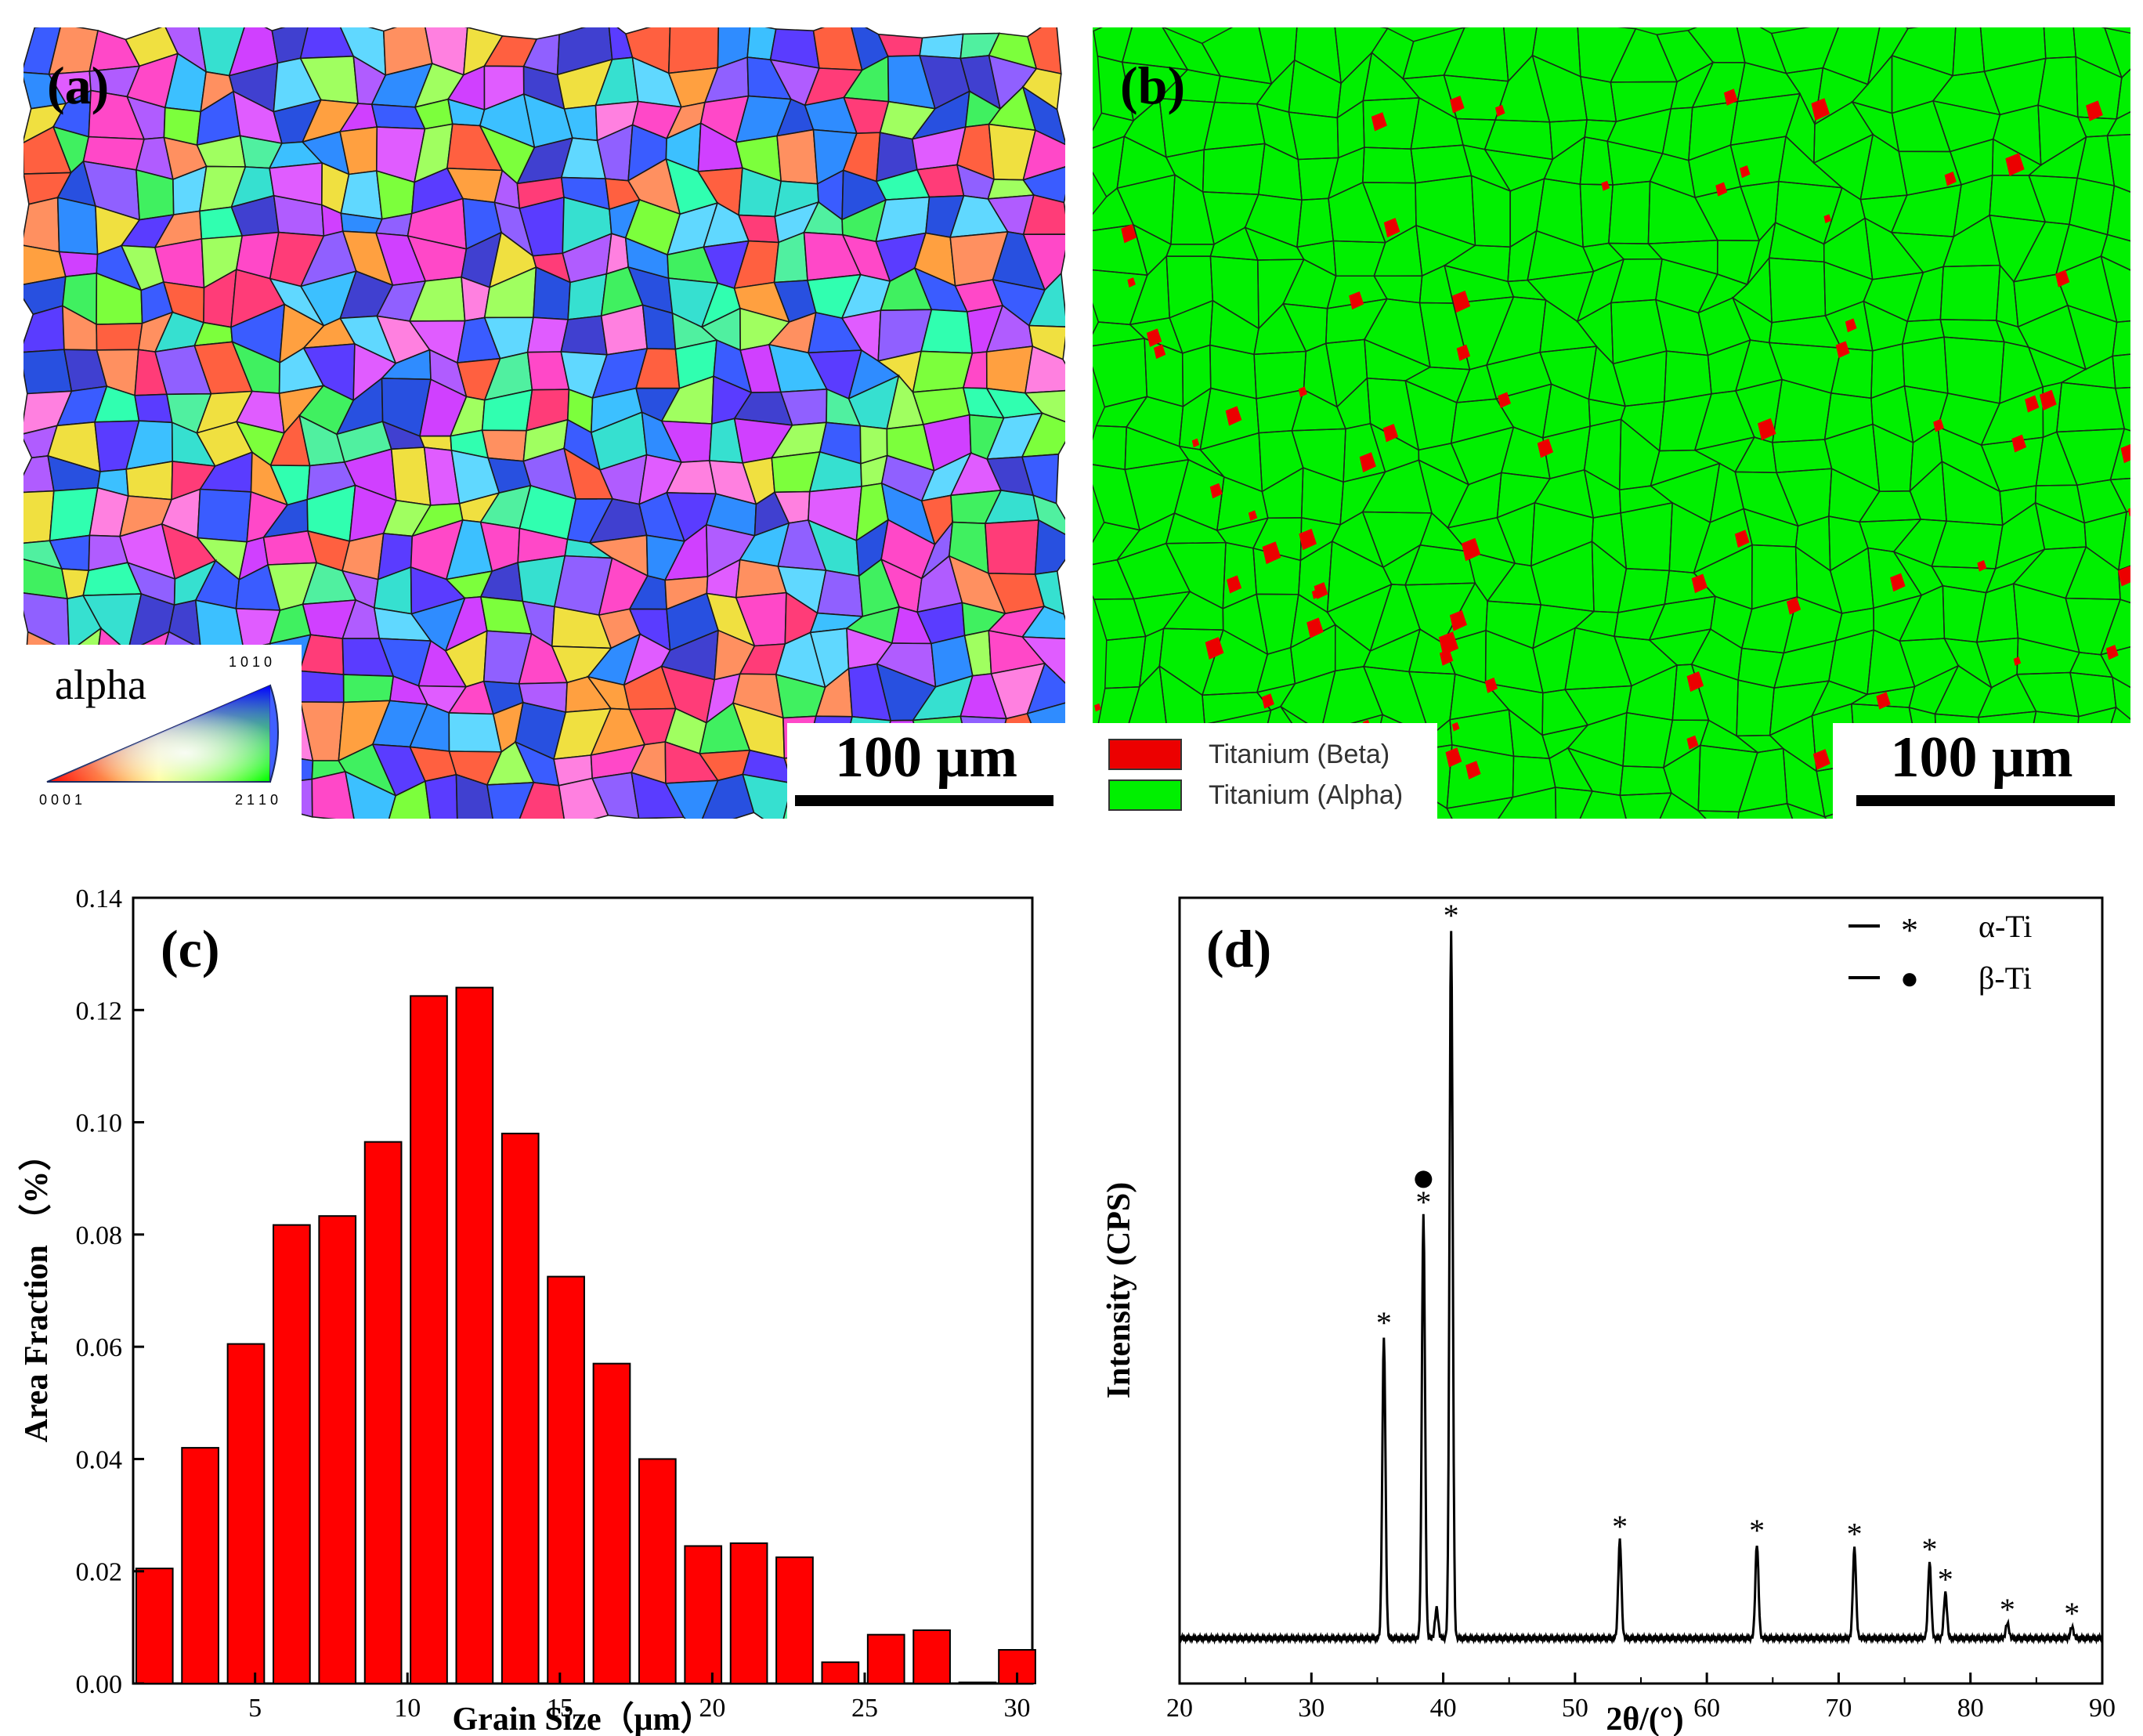 The image size is (2143, 1736). What do you see at coordinates (1272, 754) in the screenshot?
I see `phase-legend-item-beta: Titanium (Beta)` at bounding box center [1272, 754].